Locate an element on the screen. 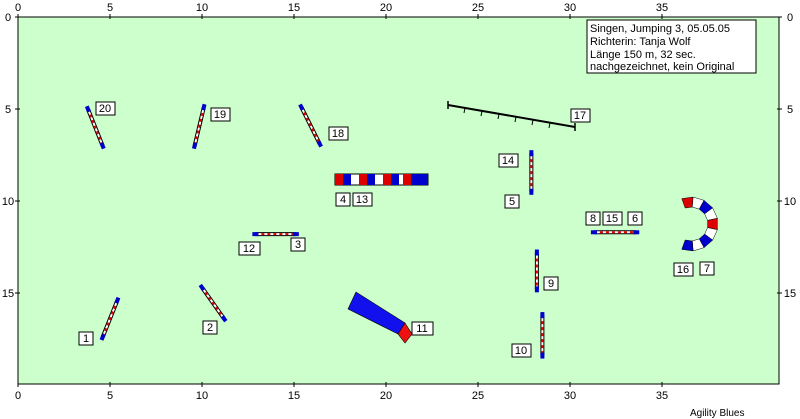  number-label: 14 is located at coordinates (508, 160).